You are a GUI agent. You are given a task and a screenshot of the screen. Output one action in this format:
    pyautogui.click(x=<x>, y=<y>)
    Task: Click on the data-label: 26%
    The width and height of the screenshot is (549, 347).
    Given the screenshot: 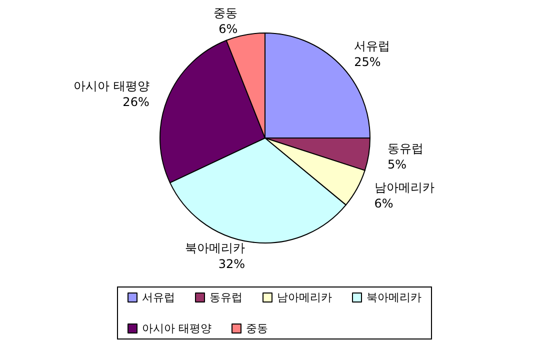 What is the action you would take?
    pyautogui.click(x=136, y=102)
    